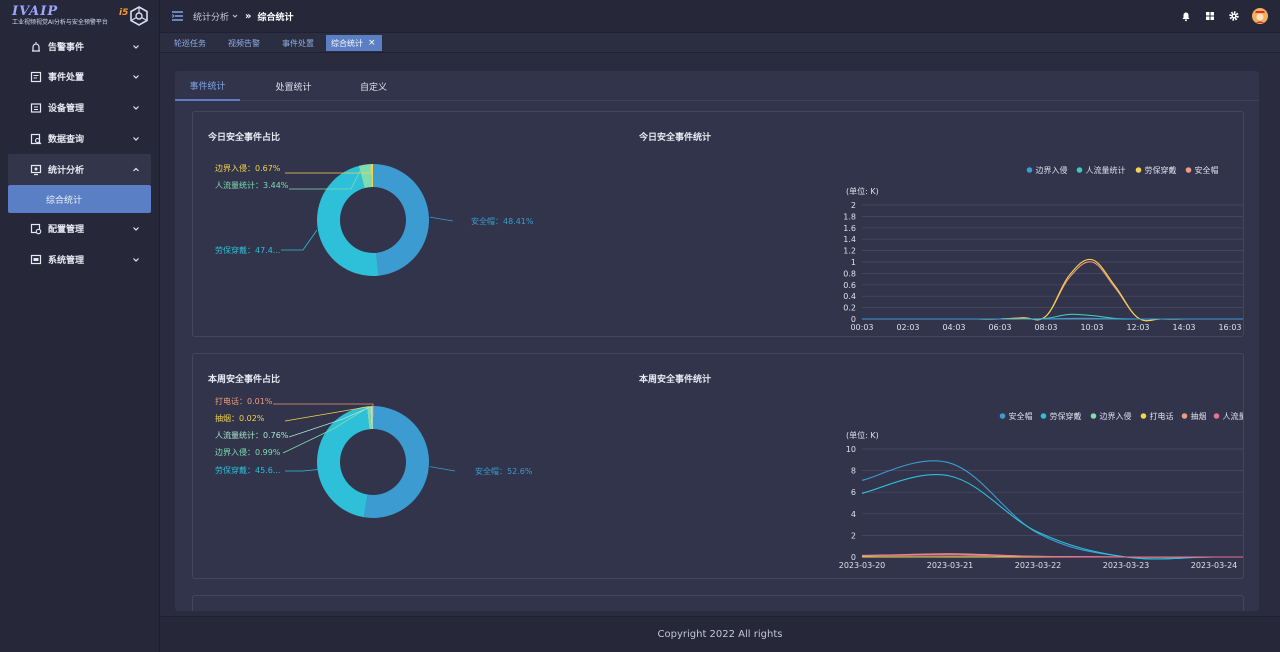 This screenshot has width=1280, height=652. Describe the element at coordinates (248, 452) in the screenshot. I see `pie-label: 边界入侵：0.99%` at that location.